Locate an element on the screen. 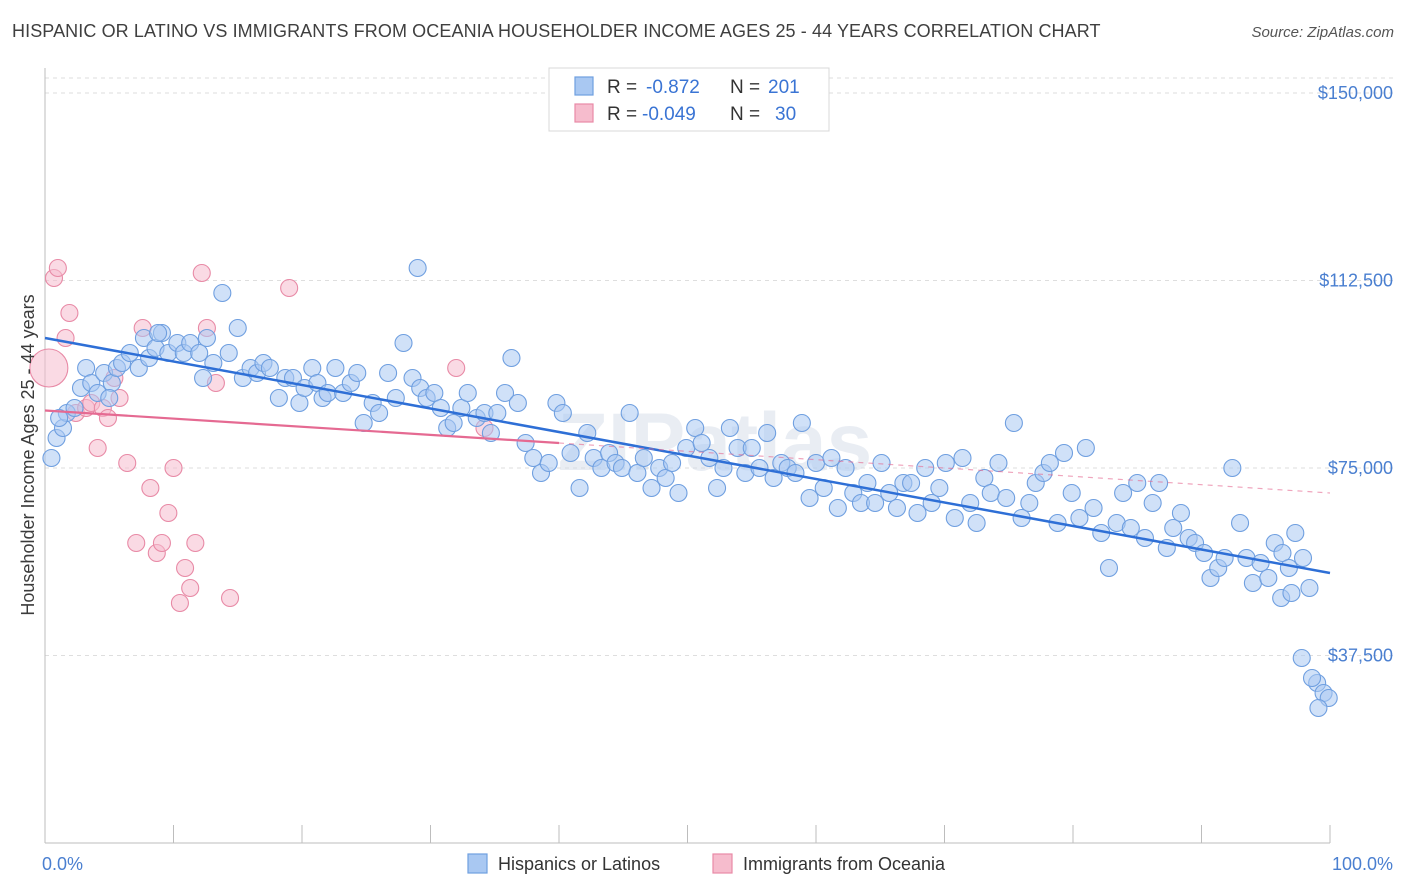 This screenshot has height=892, width=1406. legend-top-box is located at coordinates (689, 99).